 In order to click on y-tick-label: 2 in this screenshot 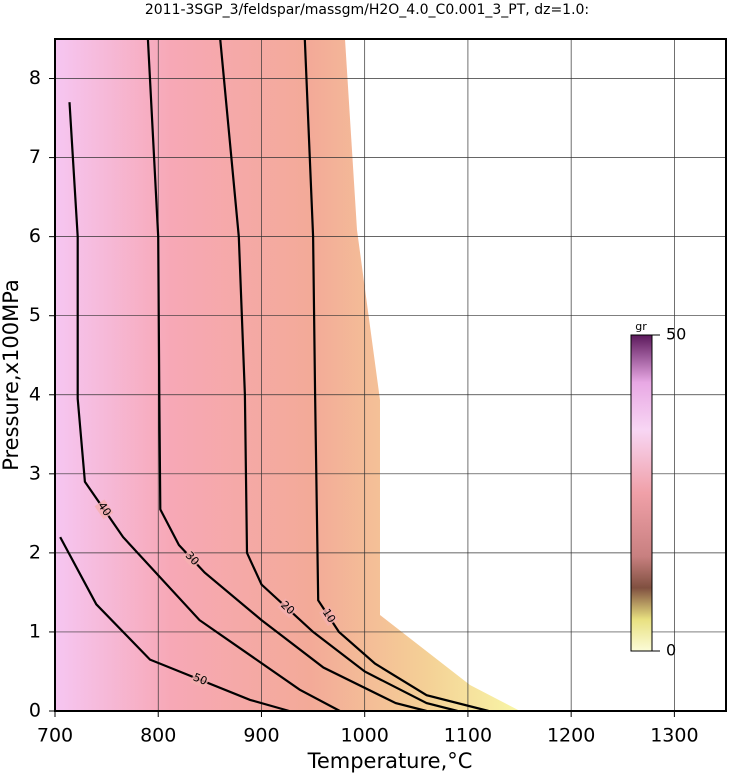, I will do `click(35, 552)`.